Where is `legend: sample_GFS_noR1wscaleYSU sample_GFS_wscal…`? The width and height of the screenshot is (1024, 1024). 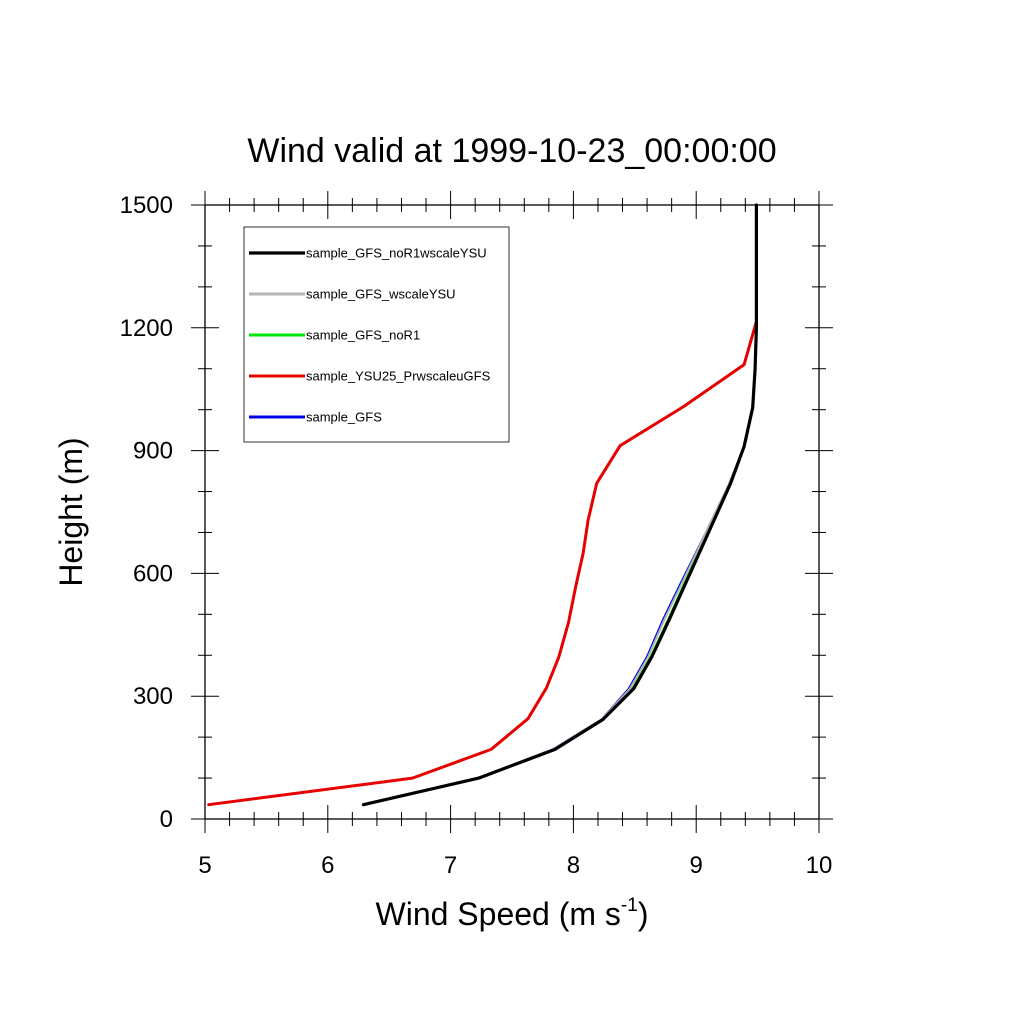 legend: sample_GFS_noR1wscaleYSU sample_GFS_wscal… is located at coordinates (376, 334).